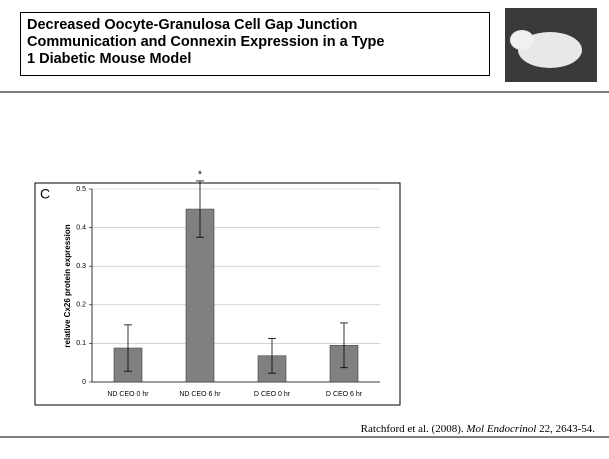 The width and height of the screenshot is (609, 459). I want to click on title-line: 1 Diabetic Mouse Model, so click(109, 59).